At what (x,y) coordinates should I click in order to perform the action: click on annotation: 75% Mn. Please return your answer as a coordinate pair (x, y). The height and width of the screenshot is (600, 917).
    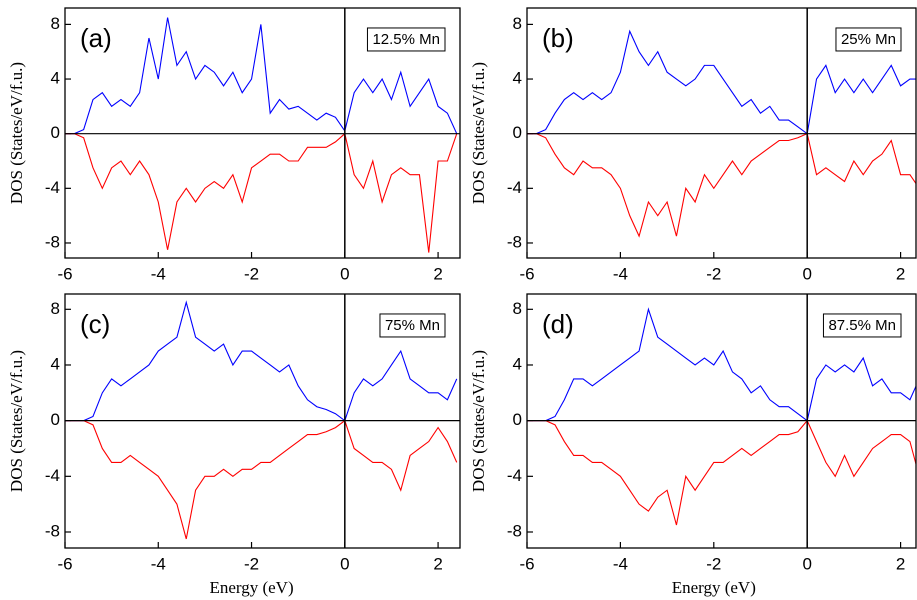
    Looking at the image, I should click on (412, 325).